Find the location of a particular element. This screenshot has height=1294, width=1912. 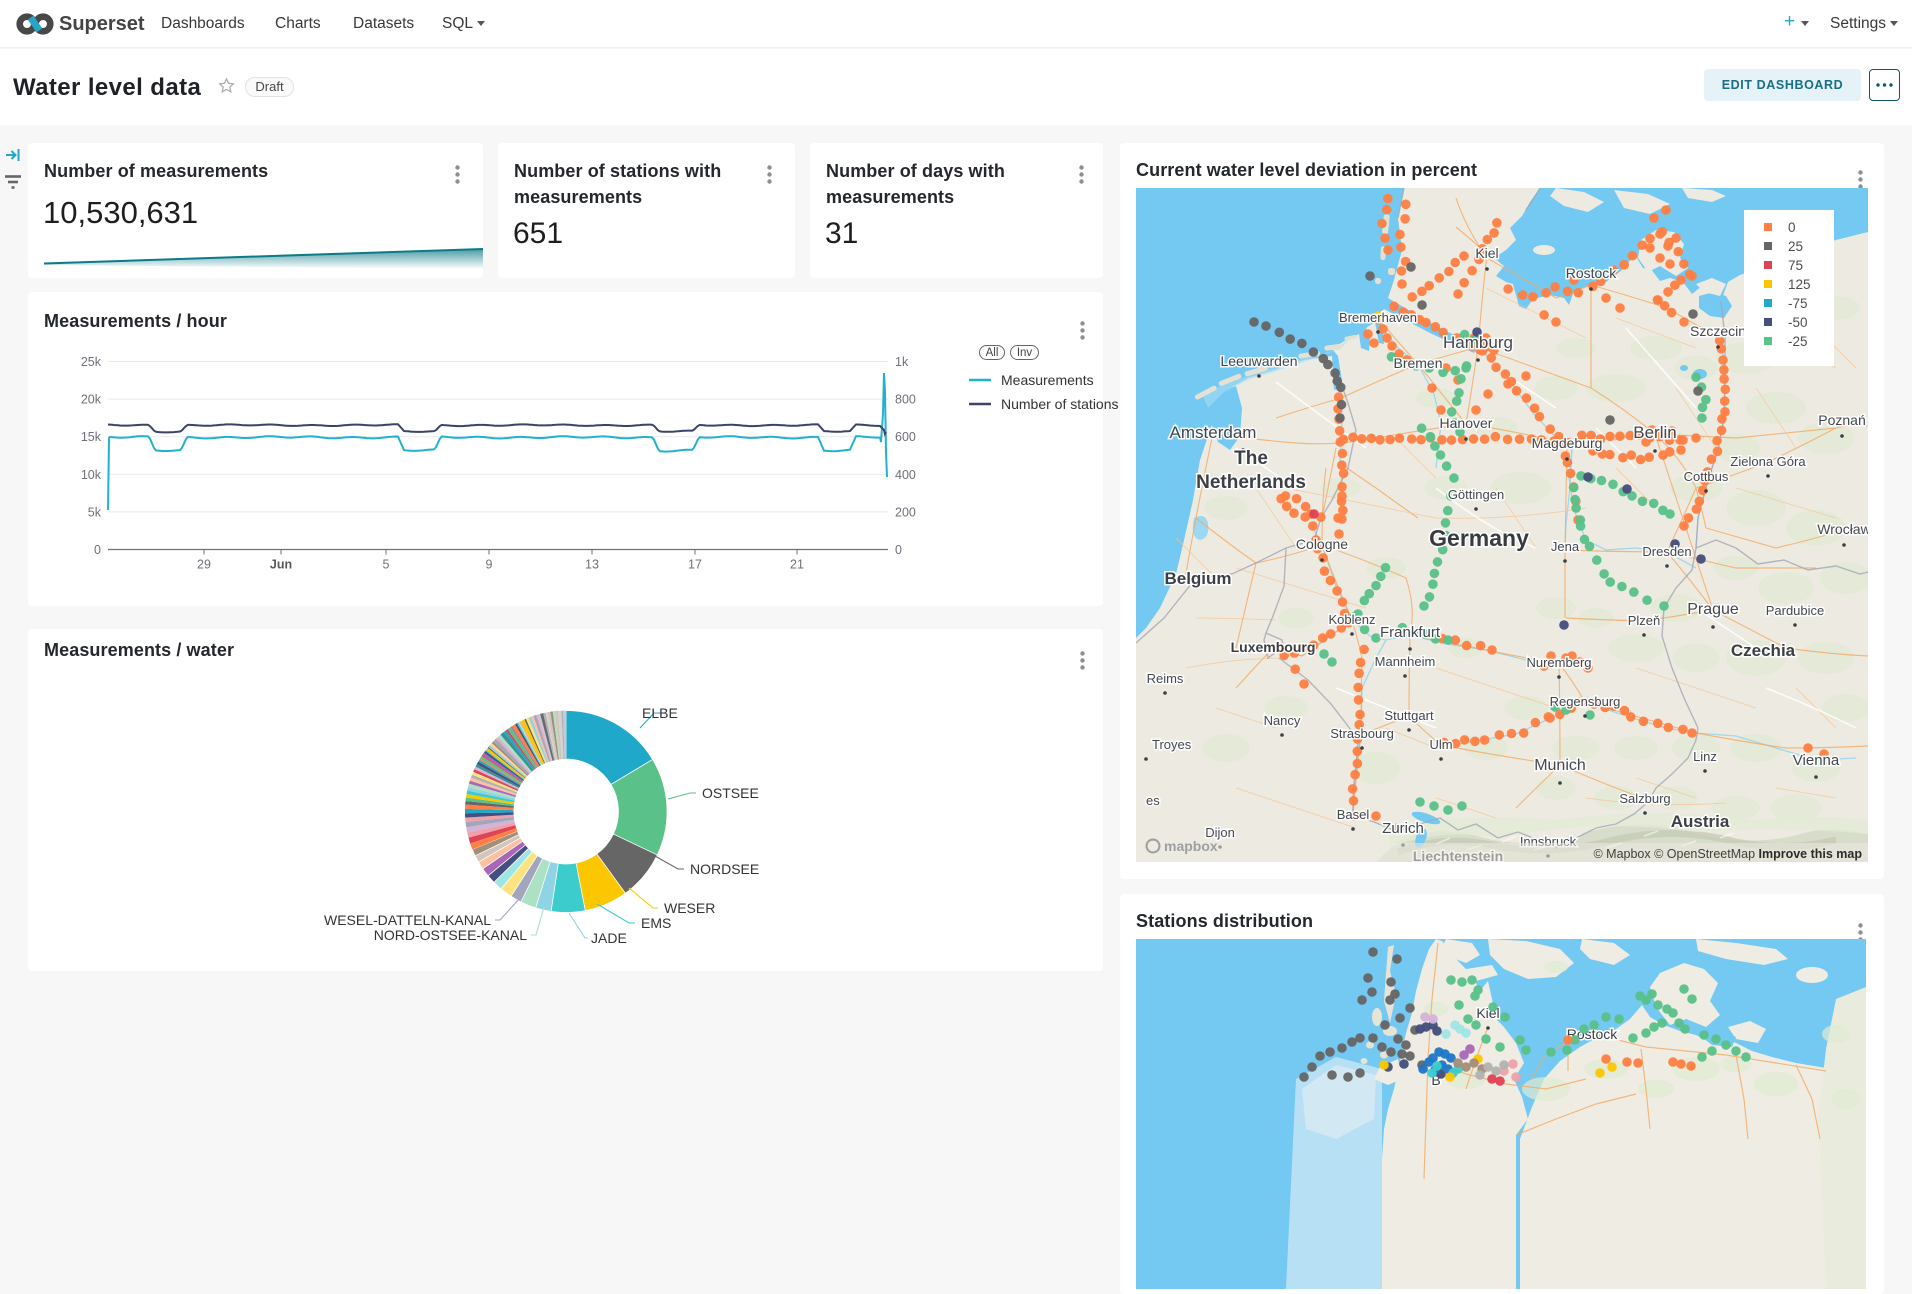

svg-text: 10k is located at coordinates (91, 475).